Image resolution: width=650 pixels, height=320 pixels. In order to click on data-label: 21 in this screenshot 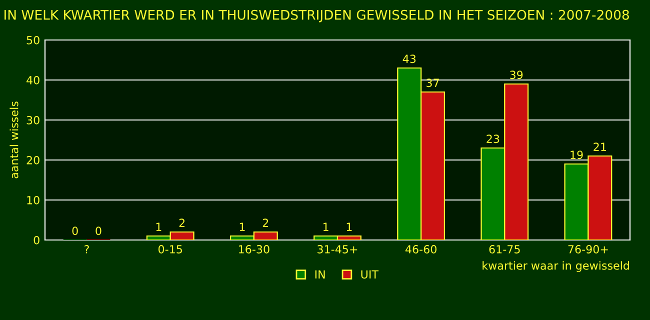, I will do `click(600, 146)`.